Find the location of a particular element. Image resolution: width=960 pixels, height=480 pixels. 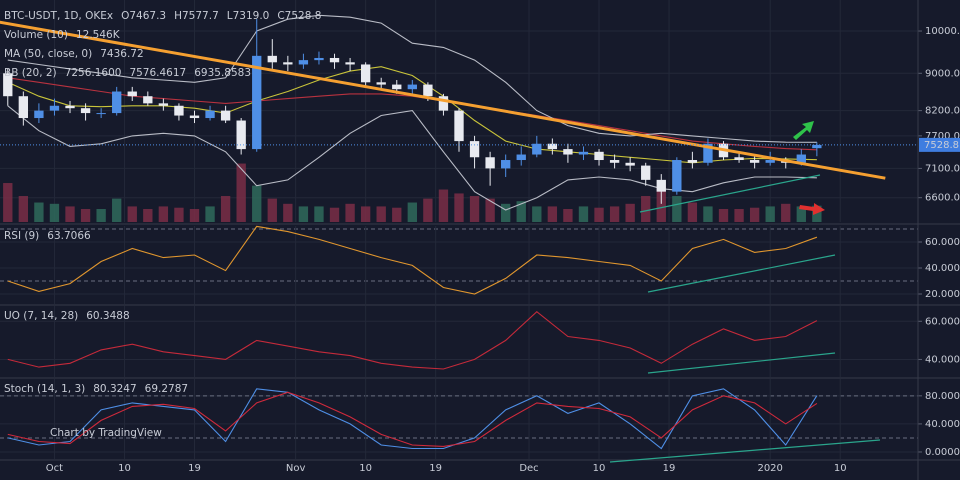

watermark: Chart by TradingView is located at coordinates (106, 433).